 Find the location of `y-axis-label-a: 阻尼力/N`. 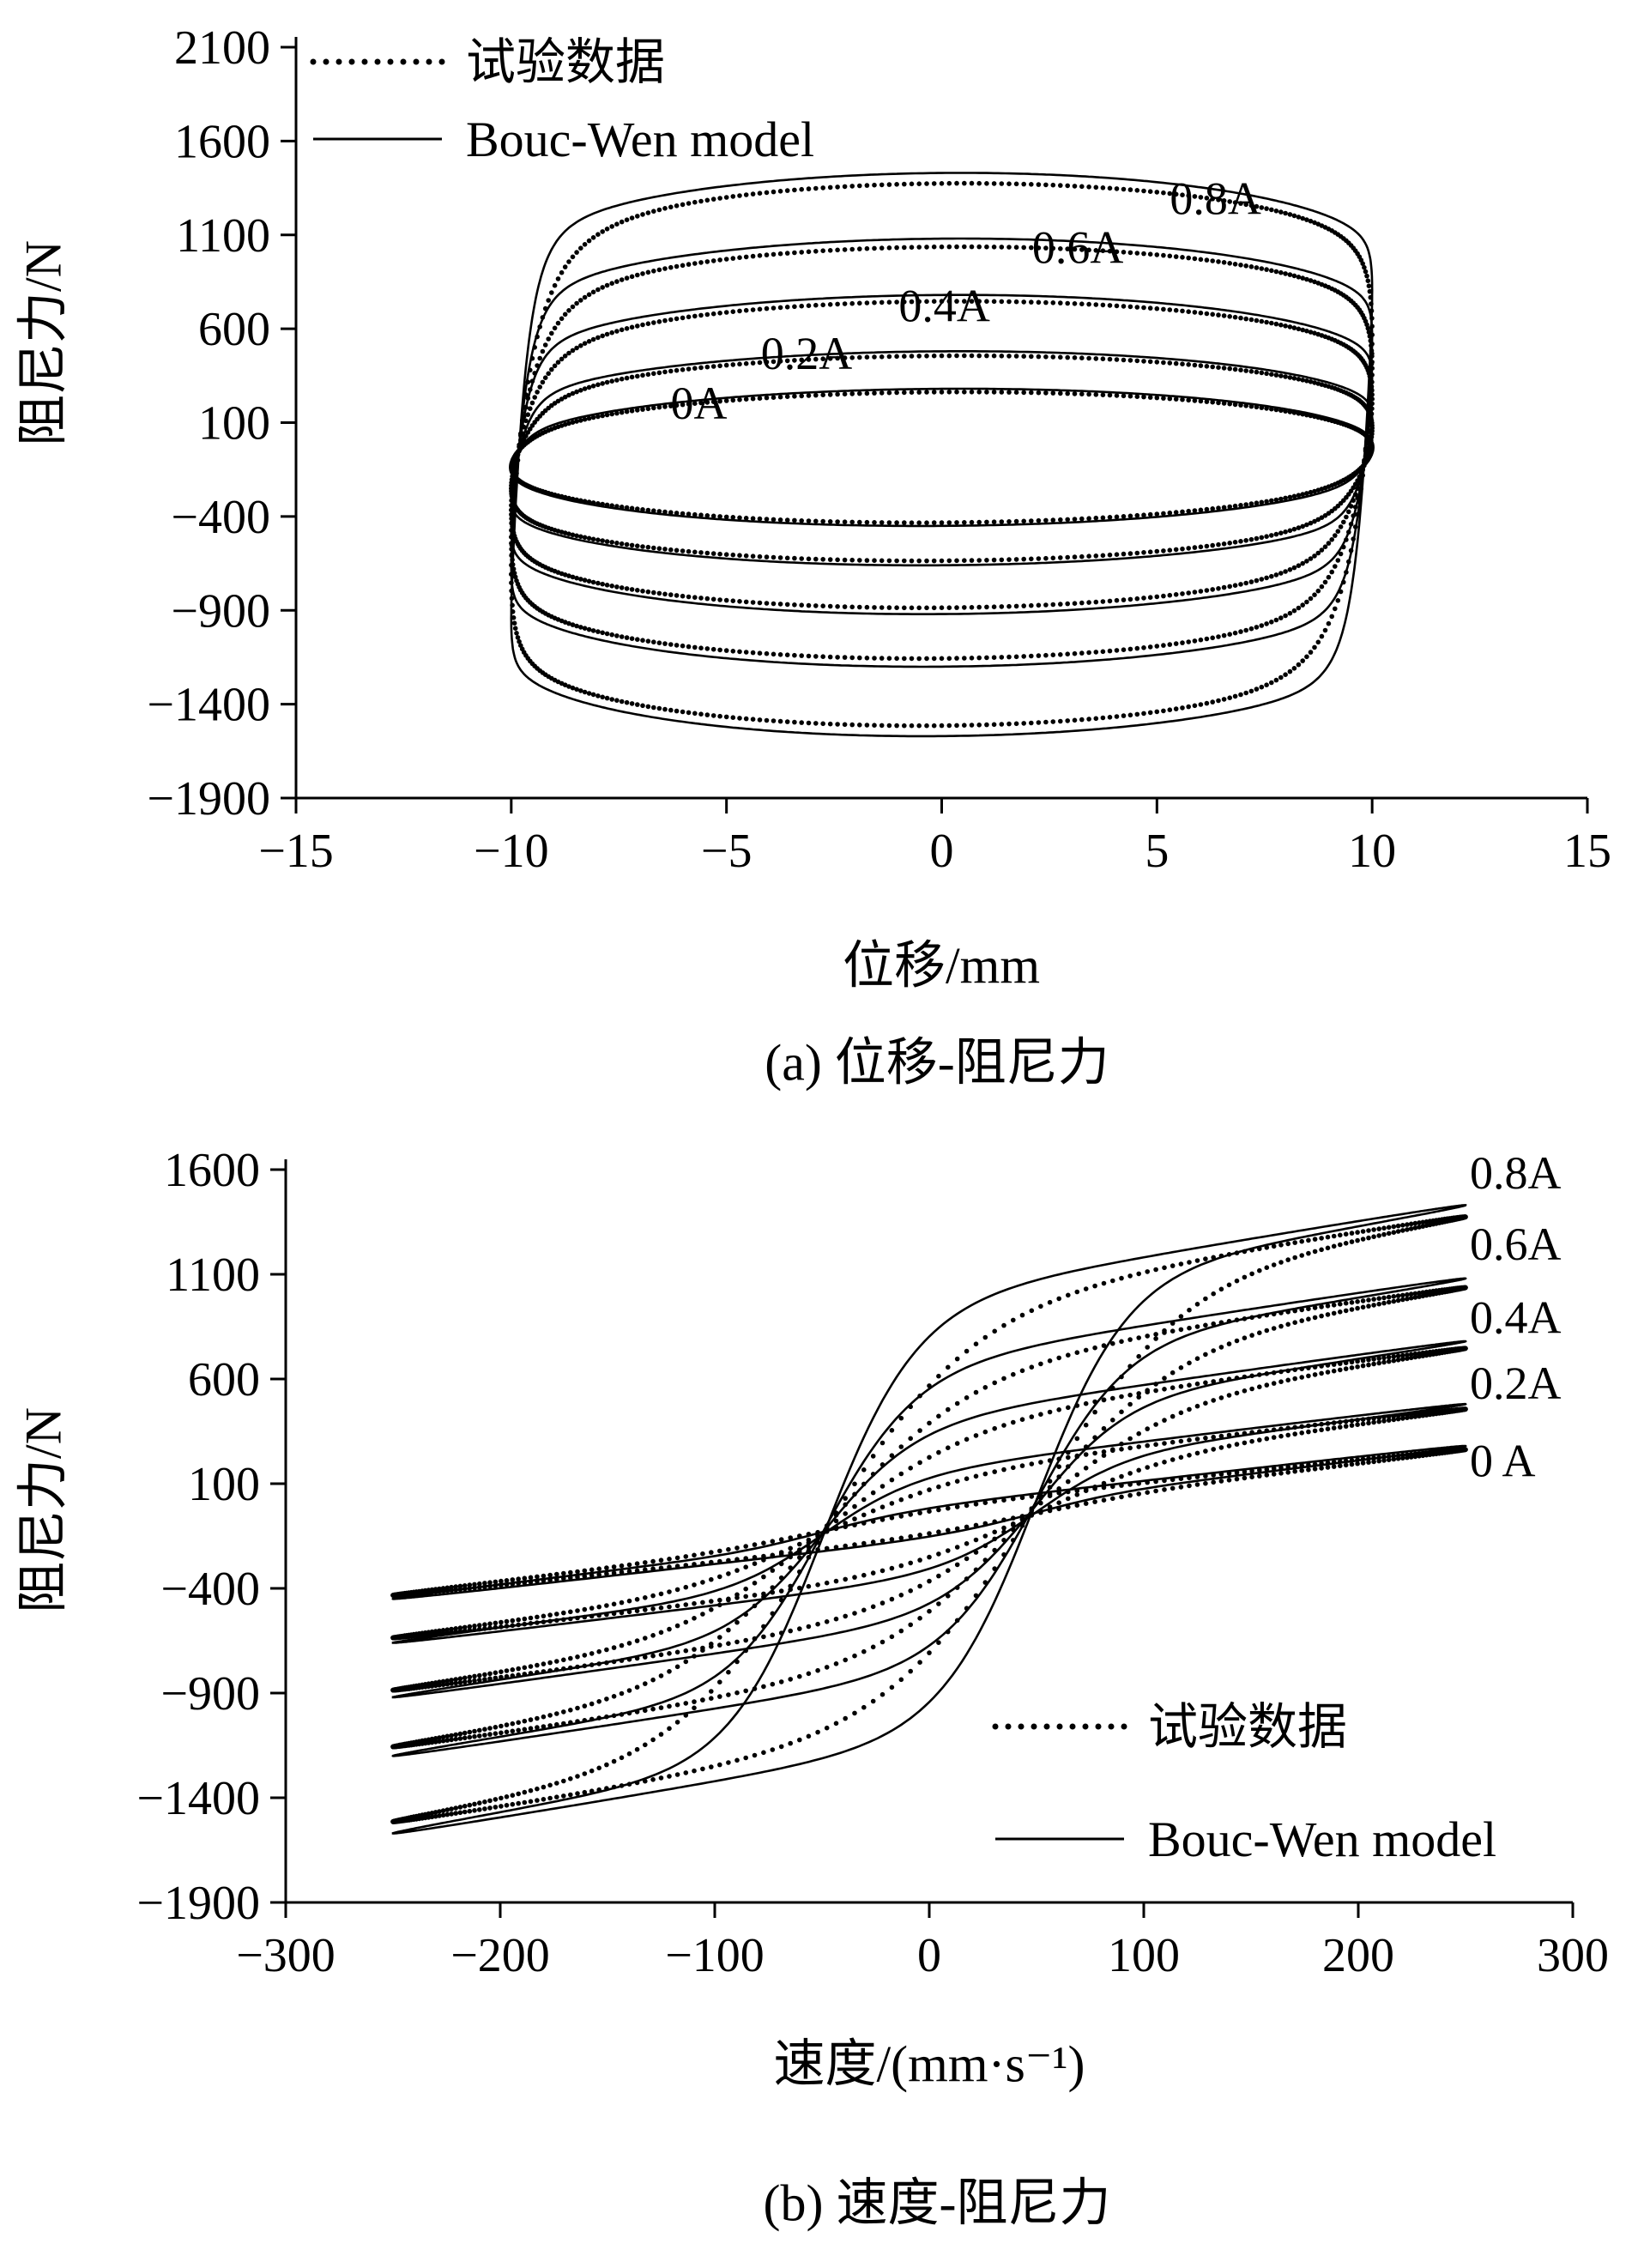

y-axis-label-a: 阻尼力/N is located at coordinates (44, 343).